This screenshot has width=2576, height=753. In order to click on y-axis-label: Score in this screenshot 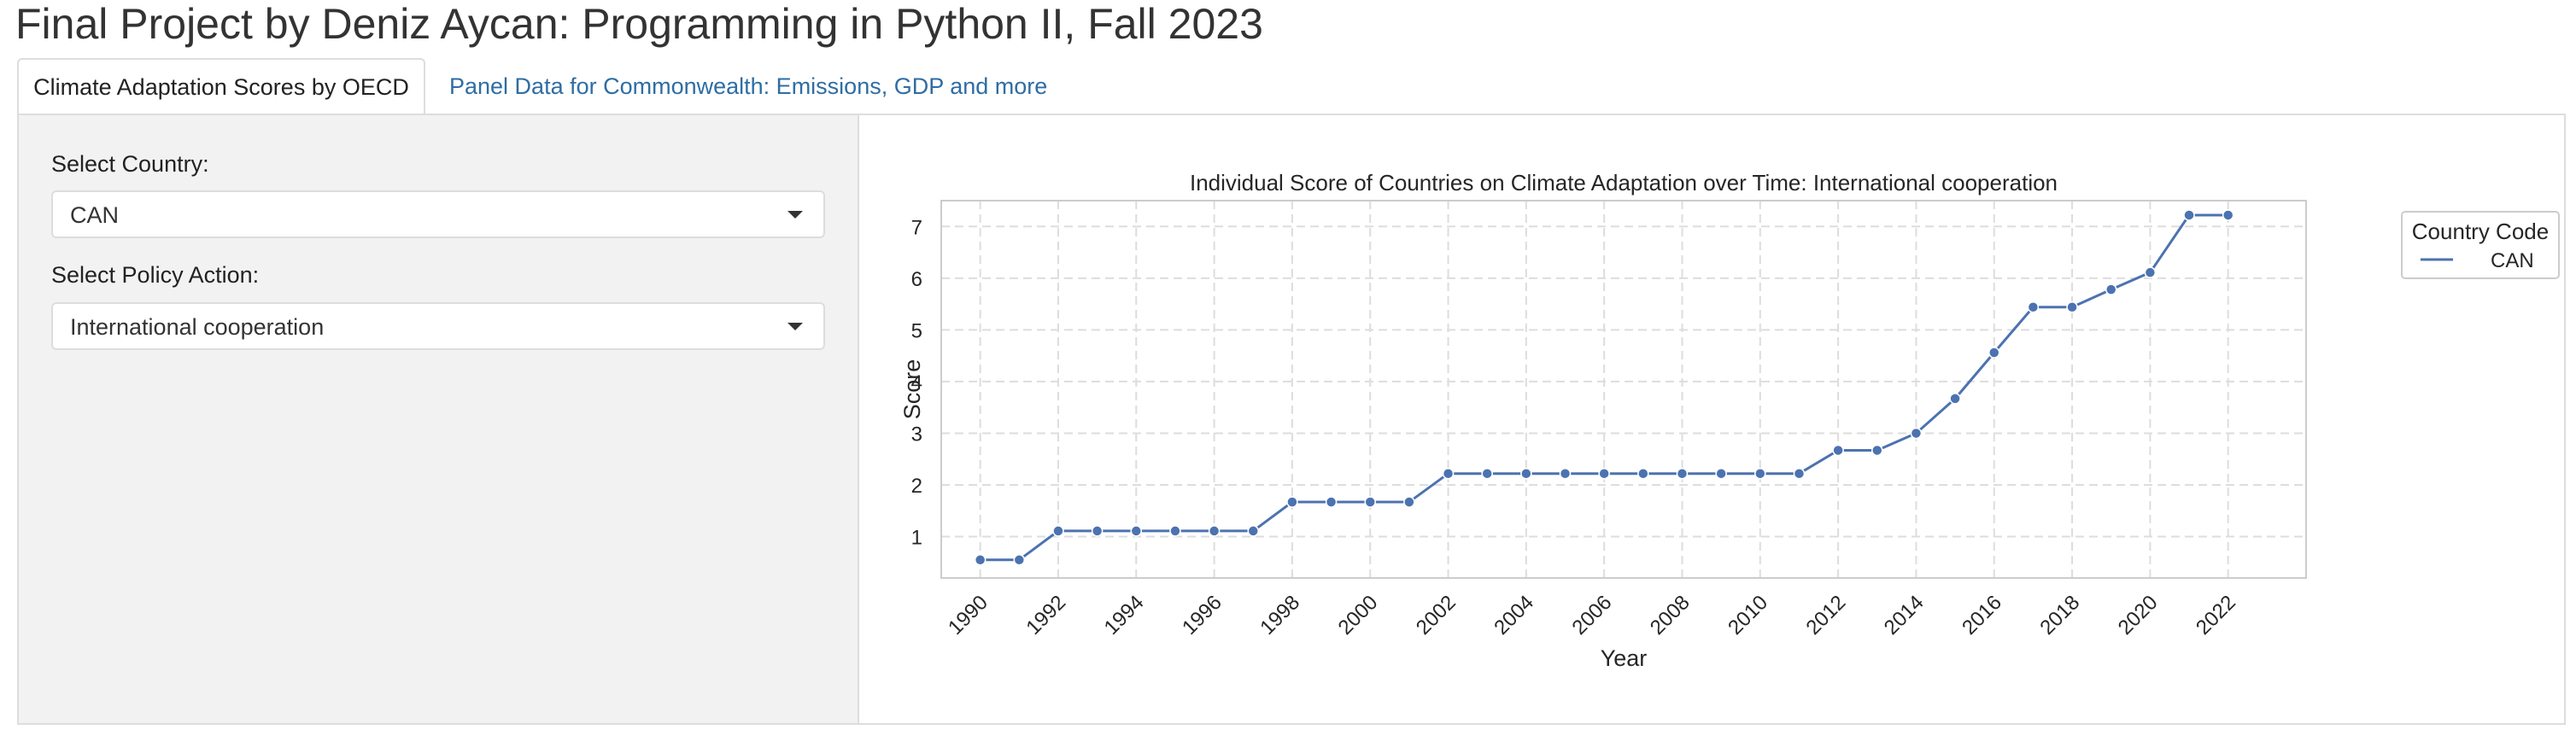, I will do `click(912, 389)`.